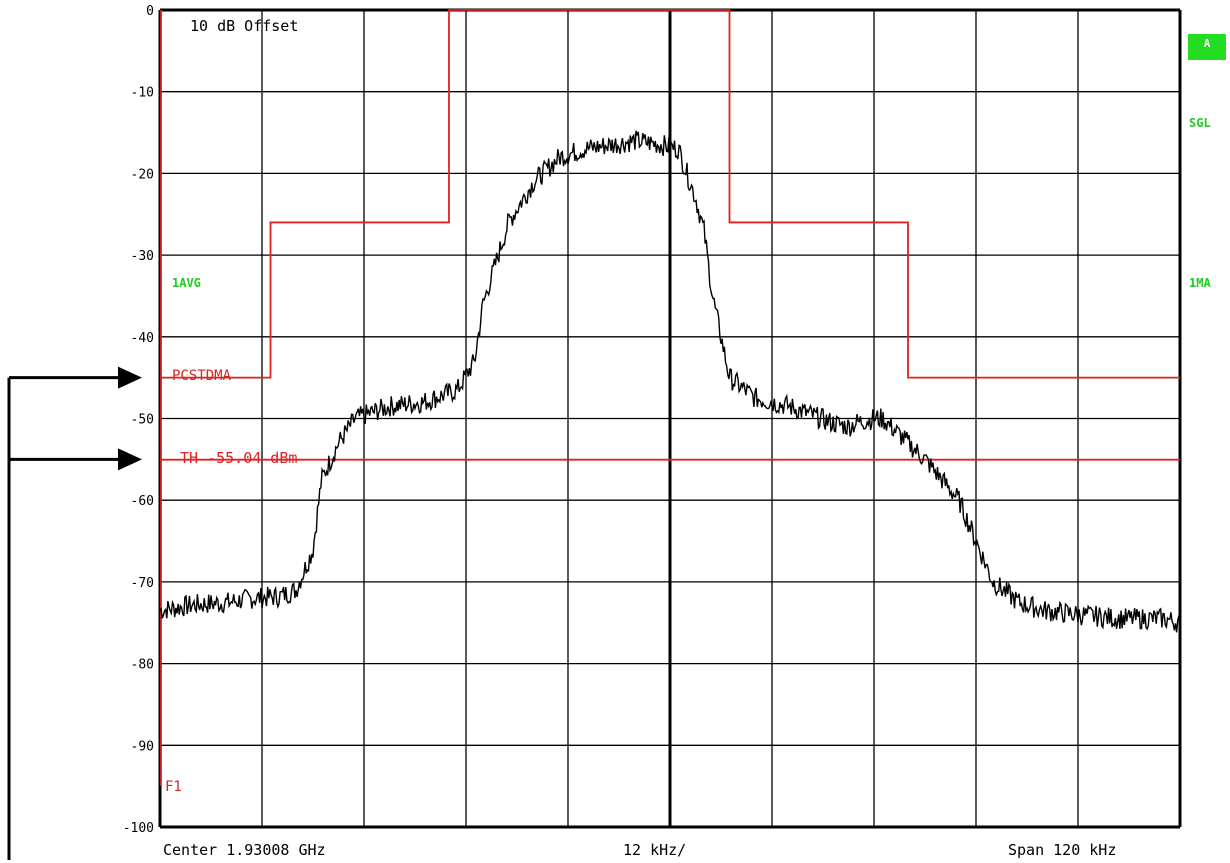 The width and height of the screenshot is (1230, 863). What do you see at coordinates (142, 583) in the screenshot?
I see `y-tick-label: -70` at bounding box center [142, 583].